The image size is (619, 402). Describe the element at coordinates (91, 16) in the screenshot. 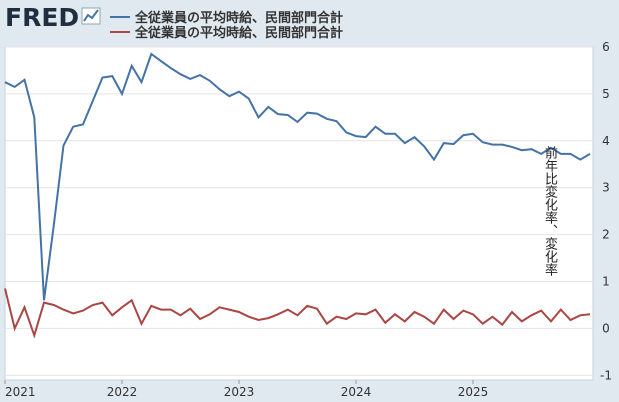

I see `logo-icon` at that location.